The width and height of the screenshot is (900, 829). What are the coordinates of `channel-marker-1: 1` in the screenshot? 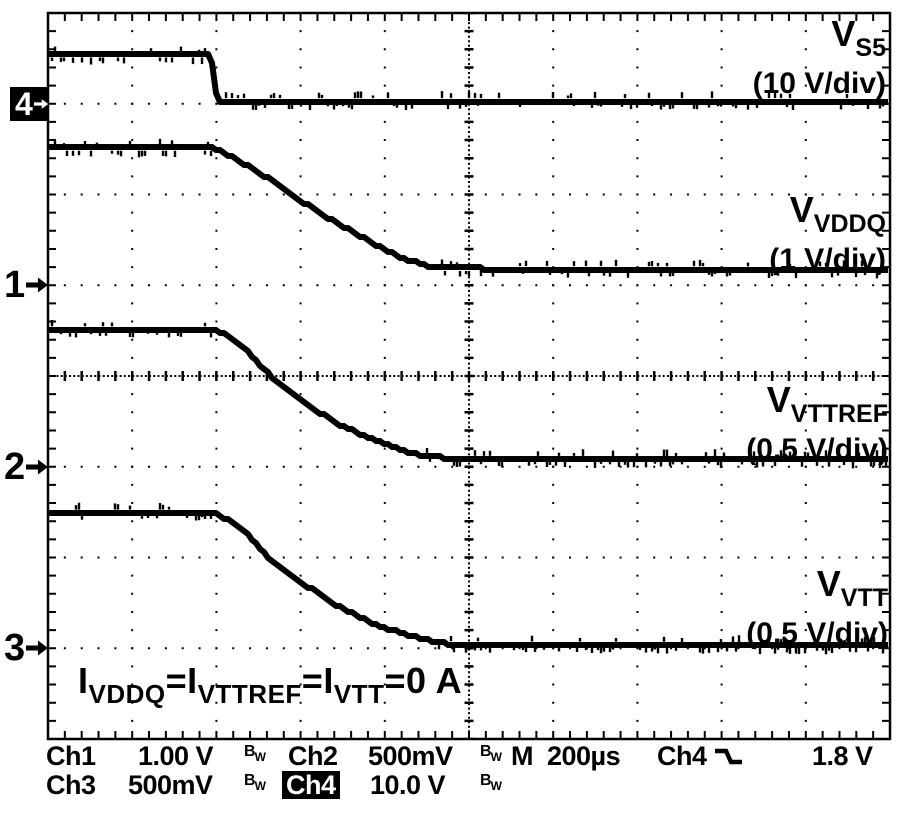 It's located at (26, 285).